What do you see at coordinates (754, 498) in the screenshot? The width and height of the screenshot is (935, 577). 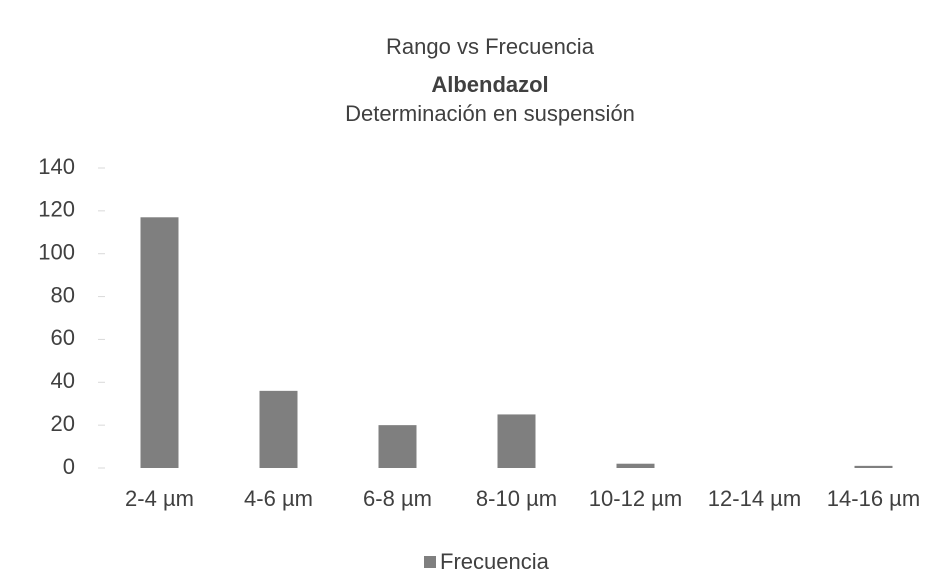 I see `x-tick-label: 12-14 µm` at bounding box center [754, 498].